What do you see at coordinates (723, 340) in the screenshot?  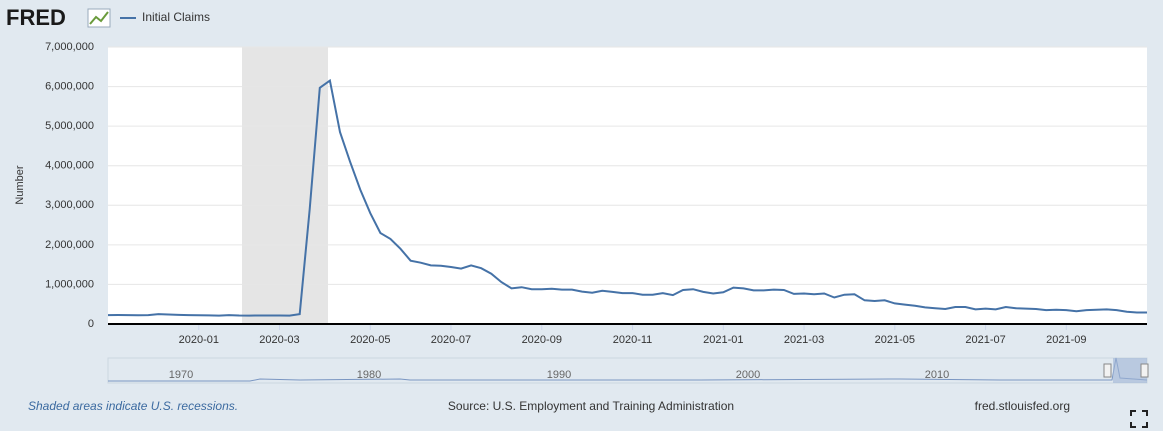 I see `x-tick-label: 2021-01` at bounding box center [723, 340].